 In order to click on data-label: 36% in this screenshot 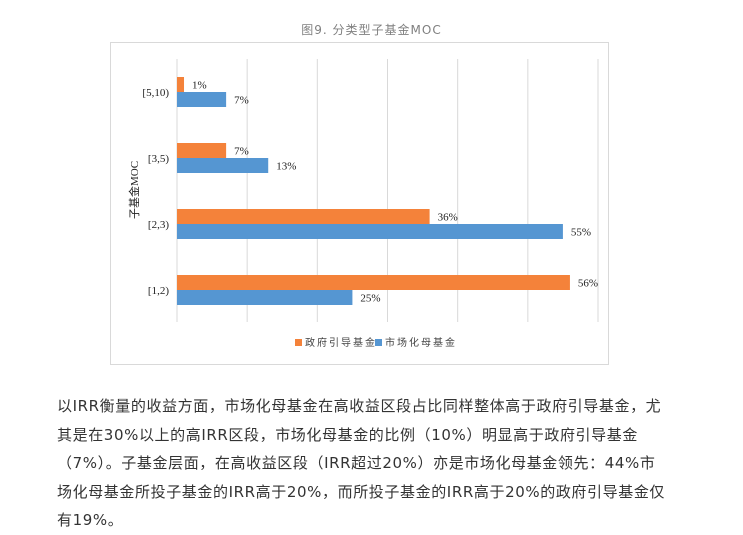, I will do `click(448, 218)`.